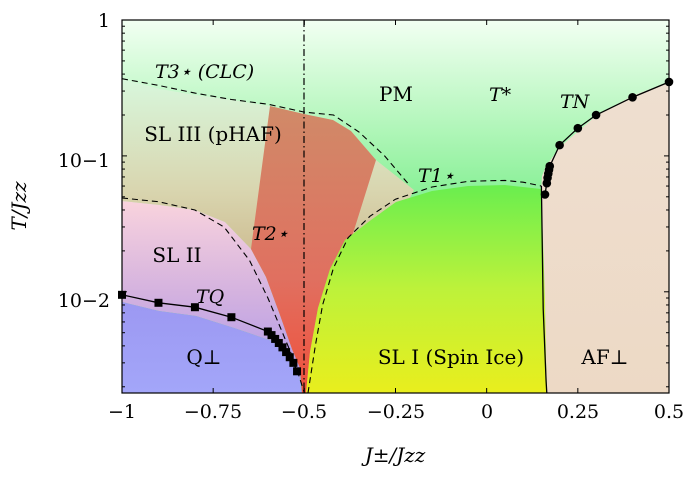 The height and width of the screenshot is (479, 696). What do you see at coordinates (176, 255) in the screenshot?
I see `region-label-sl2: SL II` at bounding box center [176, 255].